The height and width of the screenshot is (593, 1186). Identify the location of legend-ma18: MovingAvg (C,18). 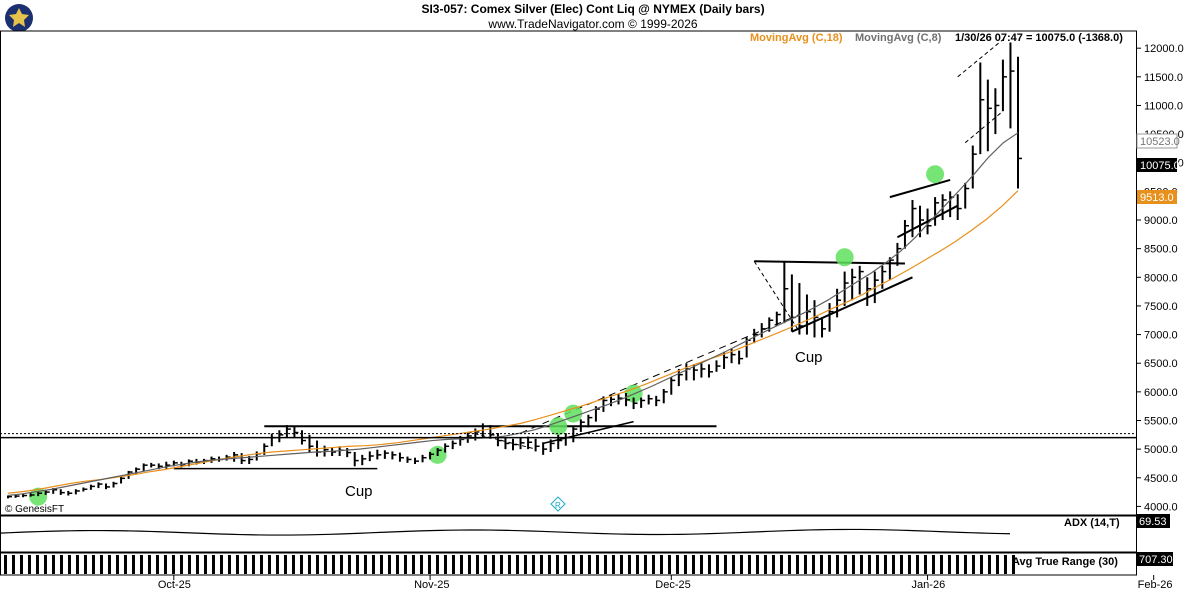
(796, 38).